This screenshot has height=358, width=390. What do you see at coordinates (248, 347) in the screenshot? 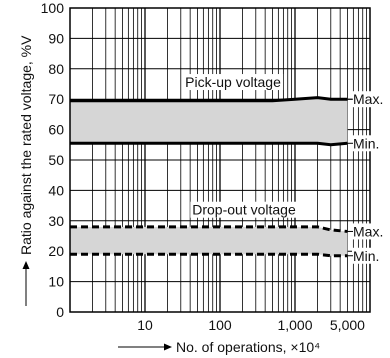
I see `x-axis-label: No. of operations, ×10⁴` at bounding box center [248, 347].